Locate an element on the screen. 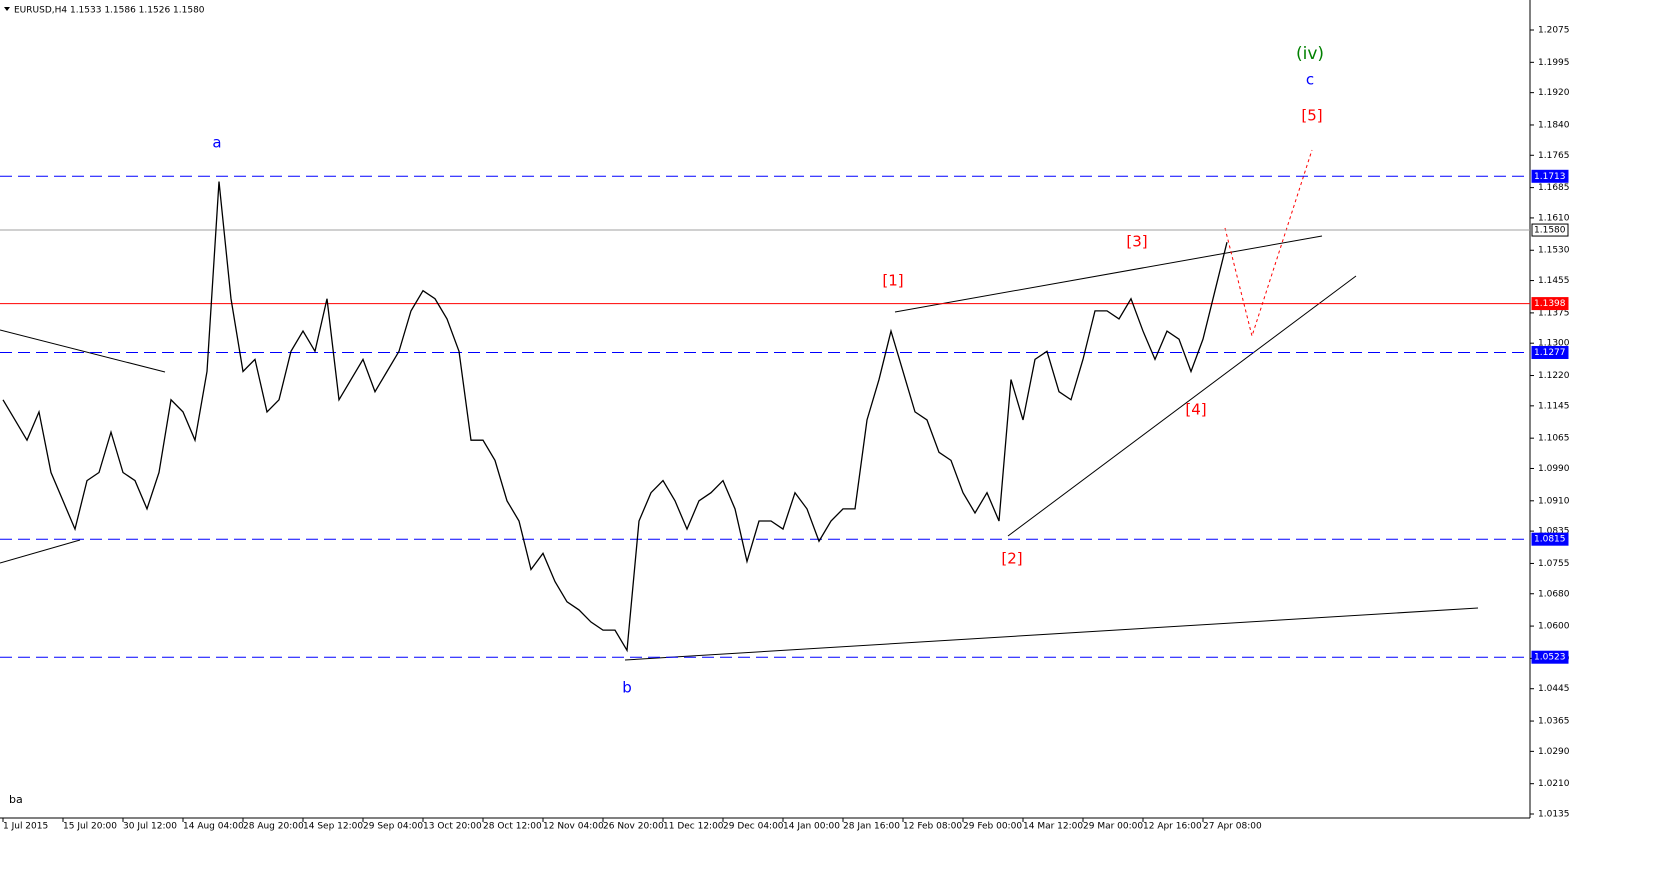 This screenshot has height=894, width=1676. menu-arrow is located at coordinates (7, 9).